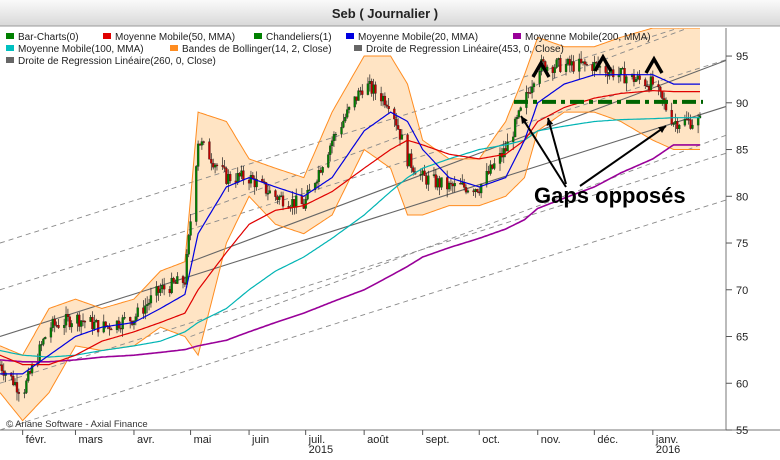 This screenshot has height=460, width=780. Describe the element at coordinates (81, 49) in the screenshot. I see `legend-label: Moyenne Mobile(100, MMA)` at that location.